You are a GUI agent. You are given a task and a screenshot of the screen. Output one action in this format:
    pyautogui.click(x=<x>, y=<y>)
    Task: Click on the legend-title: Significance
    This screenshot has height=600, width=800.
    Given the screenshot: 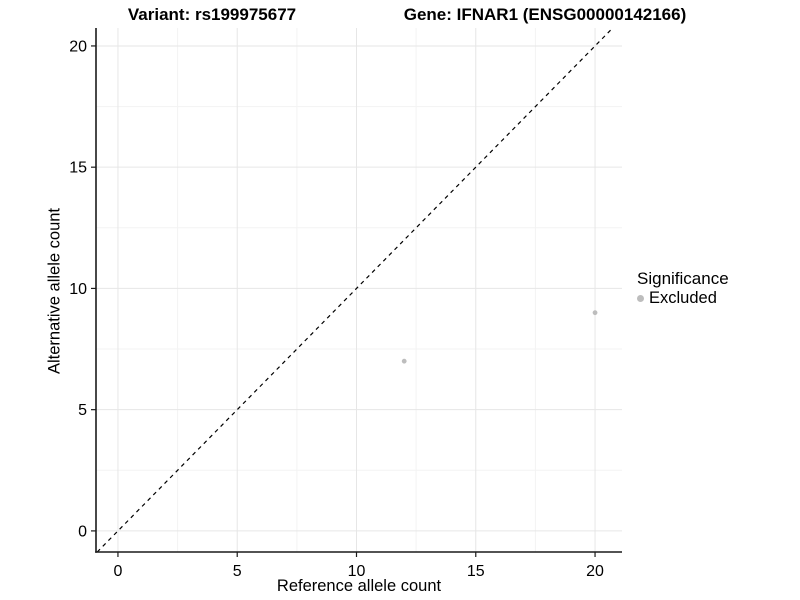 What is the action you would take?
    pyautogui.click(x=683, y=278)
    